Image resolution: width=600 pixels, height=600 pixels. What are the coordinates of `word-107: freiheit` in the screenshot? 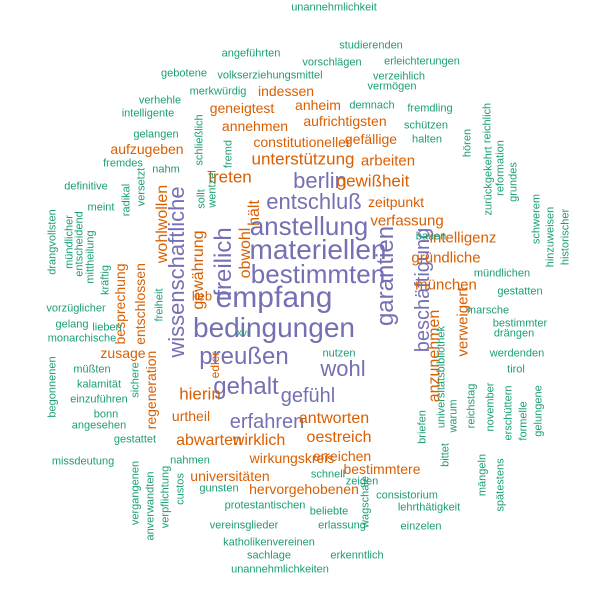 It's located at (159, 305).